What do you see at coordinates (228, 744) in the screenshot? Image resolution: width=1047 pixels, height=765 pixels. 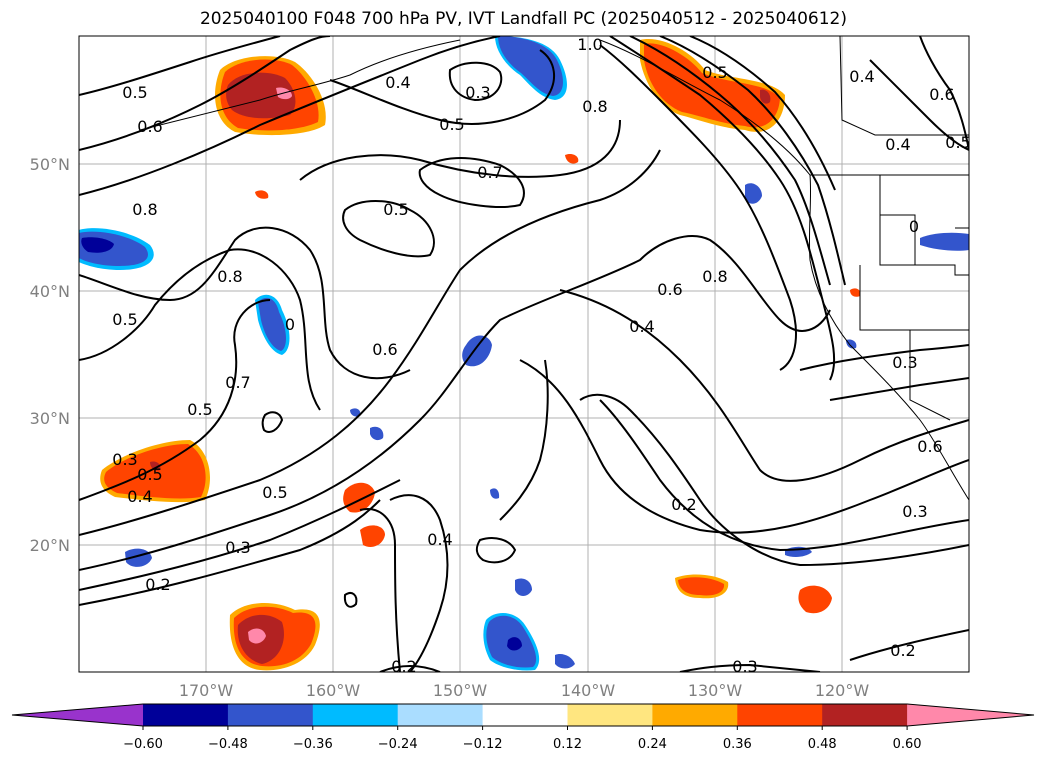 I see `colorbar-label: −0.48` at bounding box center [228, 744].